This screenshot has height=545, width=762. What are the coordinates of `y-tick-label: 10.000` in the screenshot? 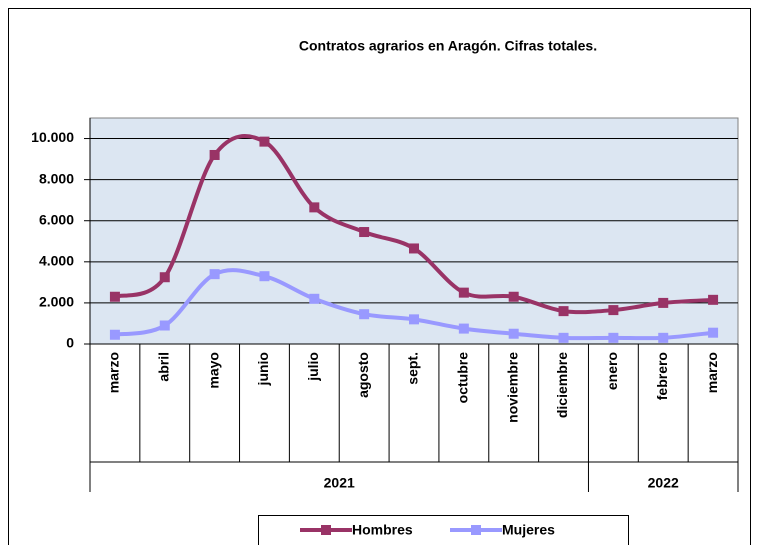 It's located at (52, 137).